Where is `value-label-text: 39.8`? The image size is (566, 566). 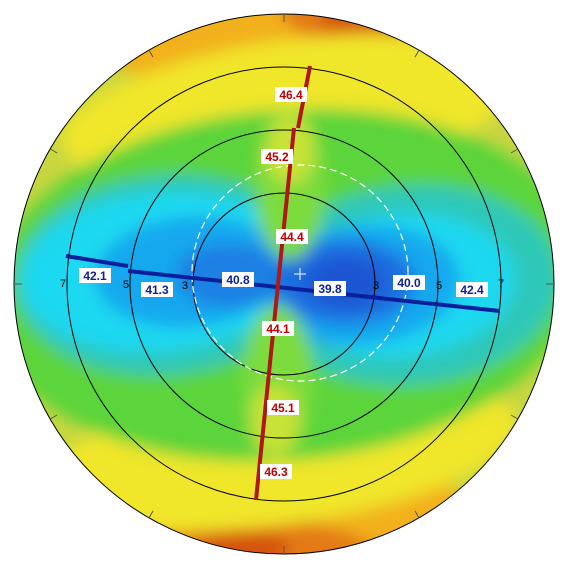 value-label-text: 39.8 is located at coordinates (330, 289).